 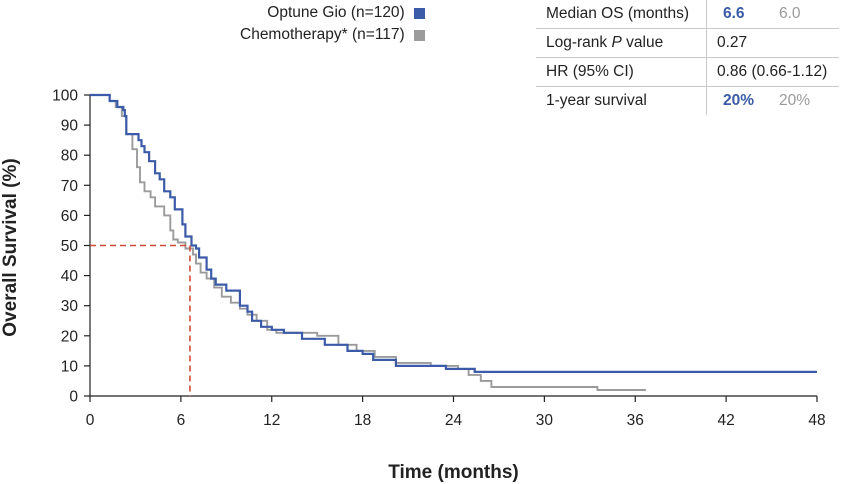 I want to click on legend-item-chemo: Chemotherapy* (n=117), so click(x=332, y=35).